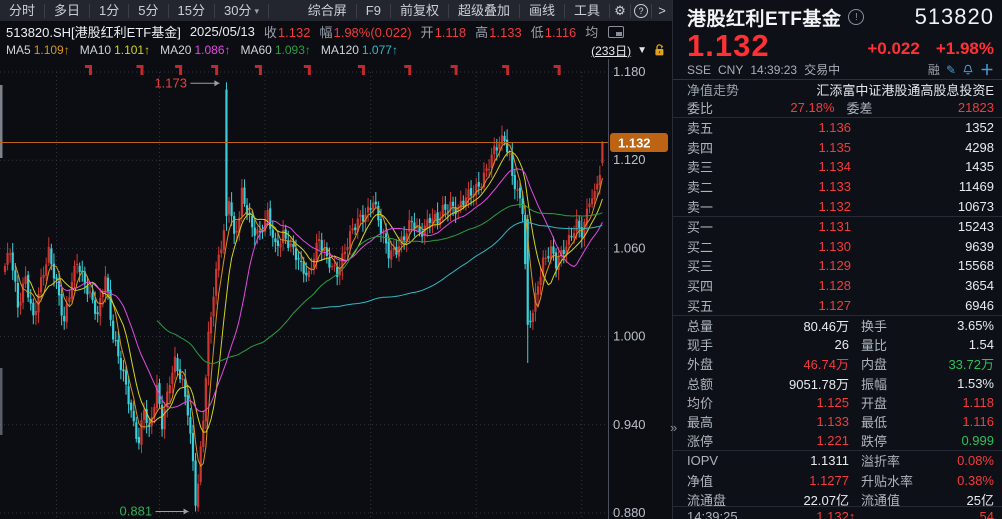 This screenshot has width=1002, height=519. What do you see at coordinates (812, 107) in the screenshot?
I see `ratio-value: 27.18%` at bounding box center [812, 107].